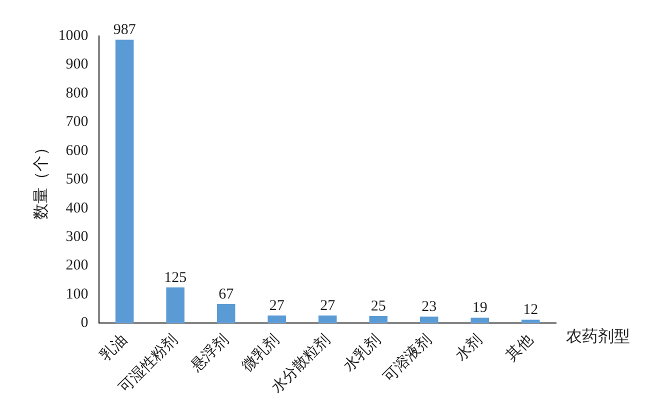  What do you see at coordinates (77, 93) in the screenshot?
I see `y-tick-label: 800` at bounding box center [77, 93].